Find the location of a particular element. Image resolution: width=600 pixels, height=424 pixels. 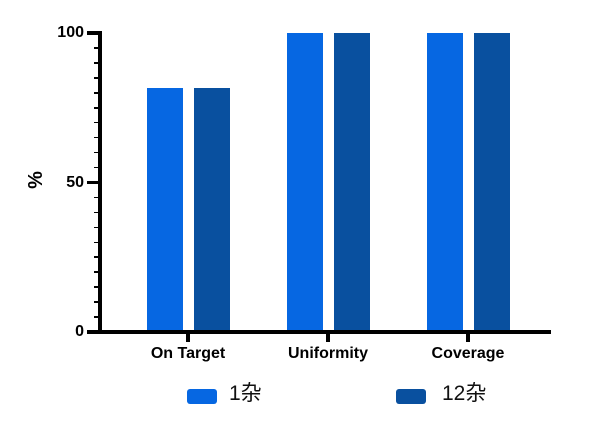

x-category-label: On Target is located at coordinates (188, 353).